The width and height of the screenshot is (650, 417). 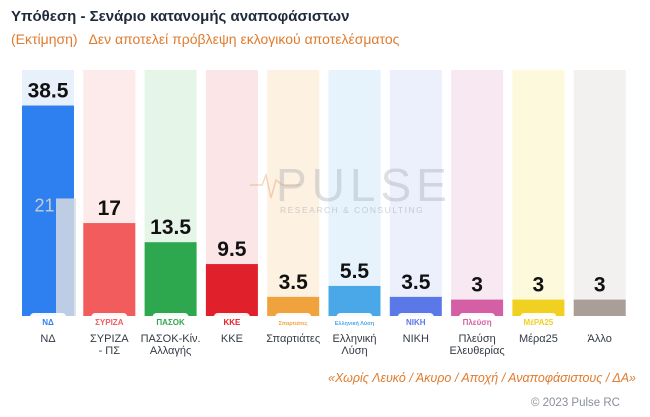 I want to click on party-logo-icon: ΝΔ, so click(x=48, y=322).